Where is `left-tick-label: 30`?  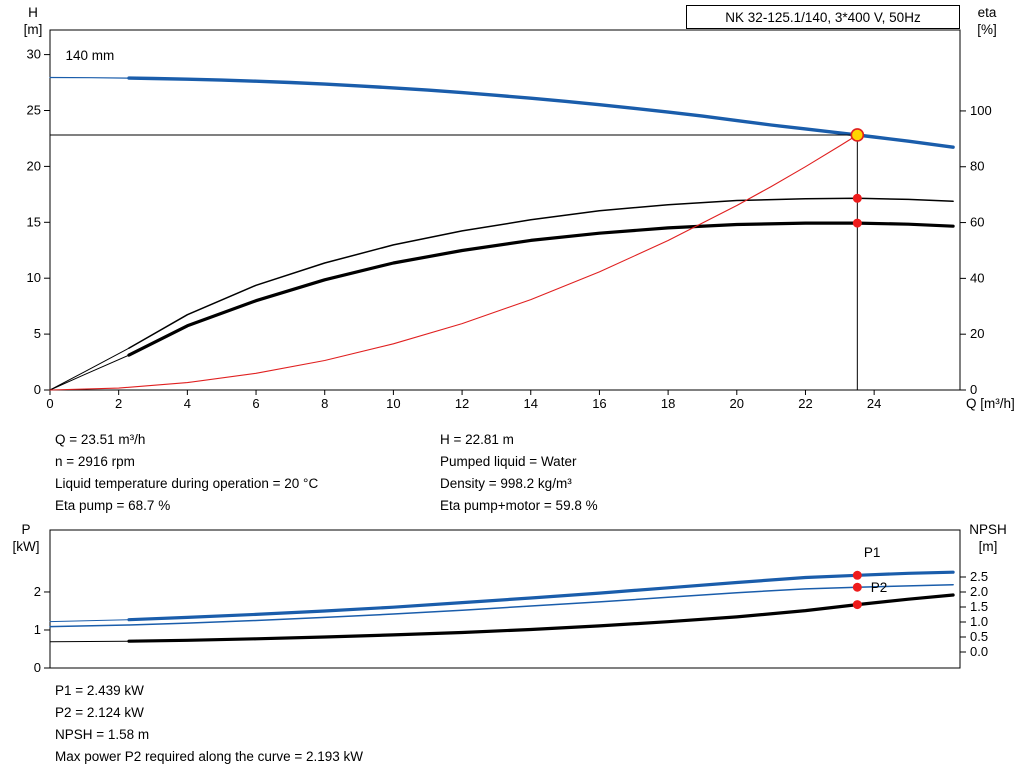 left-tick-label: 30 is located at coordinates (34, 54).